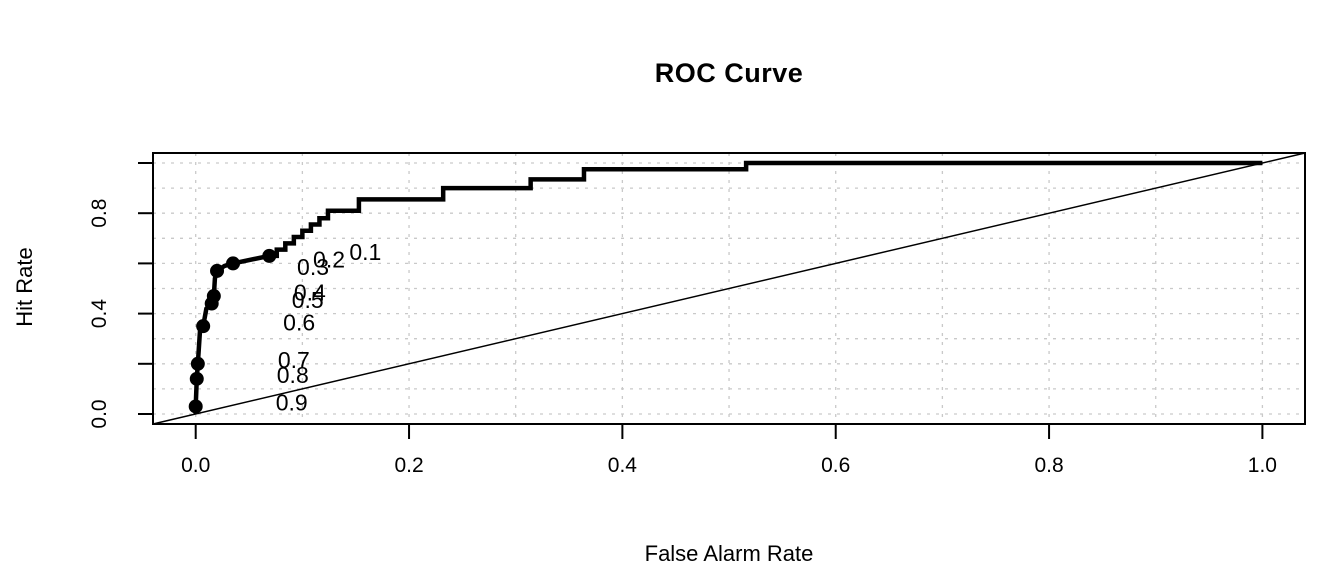 This screenshot has height=576, width=1344. Describe the element at coordinates (408, 465) in the screenshot. I see `x-tick-label: 0.2` at that location.